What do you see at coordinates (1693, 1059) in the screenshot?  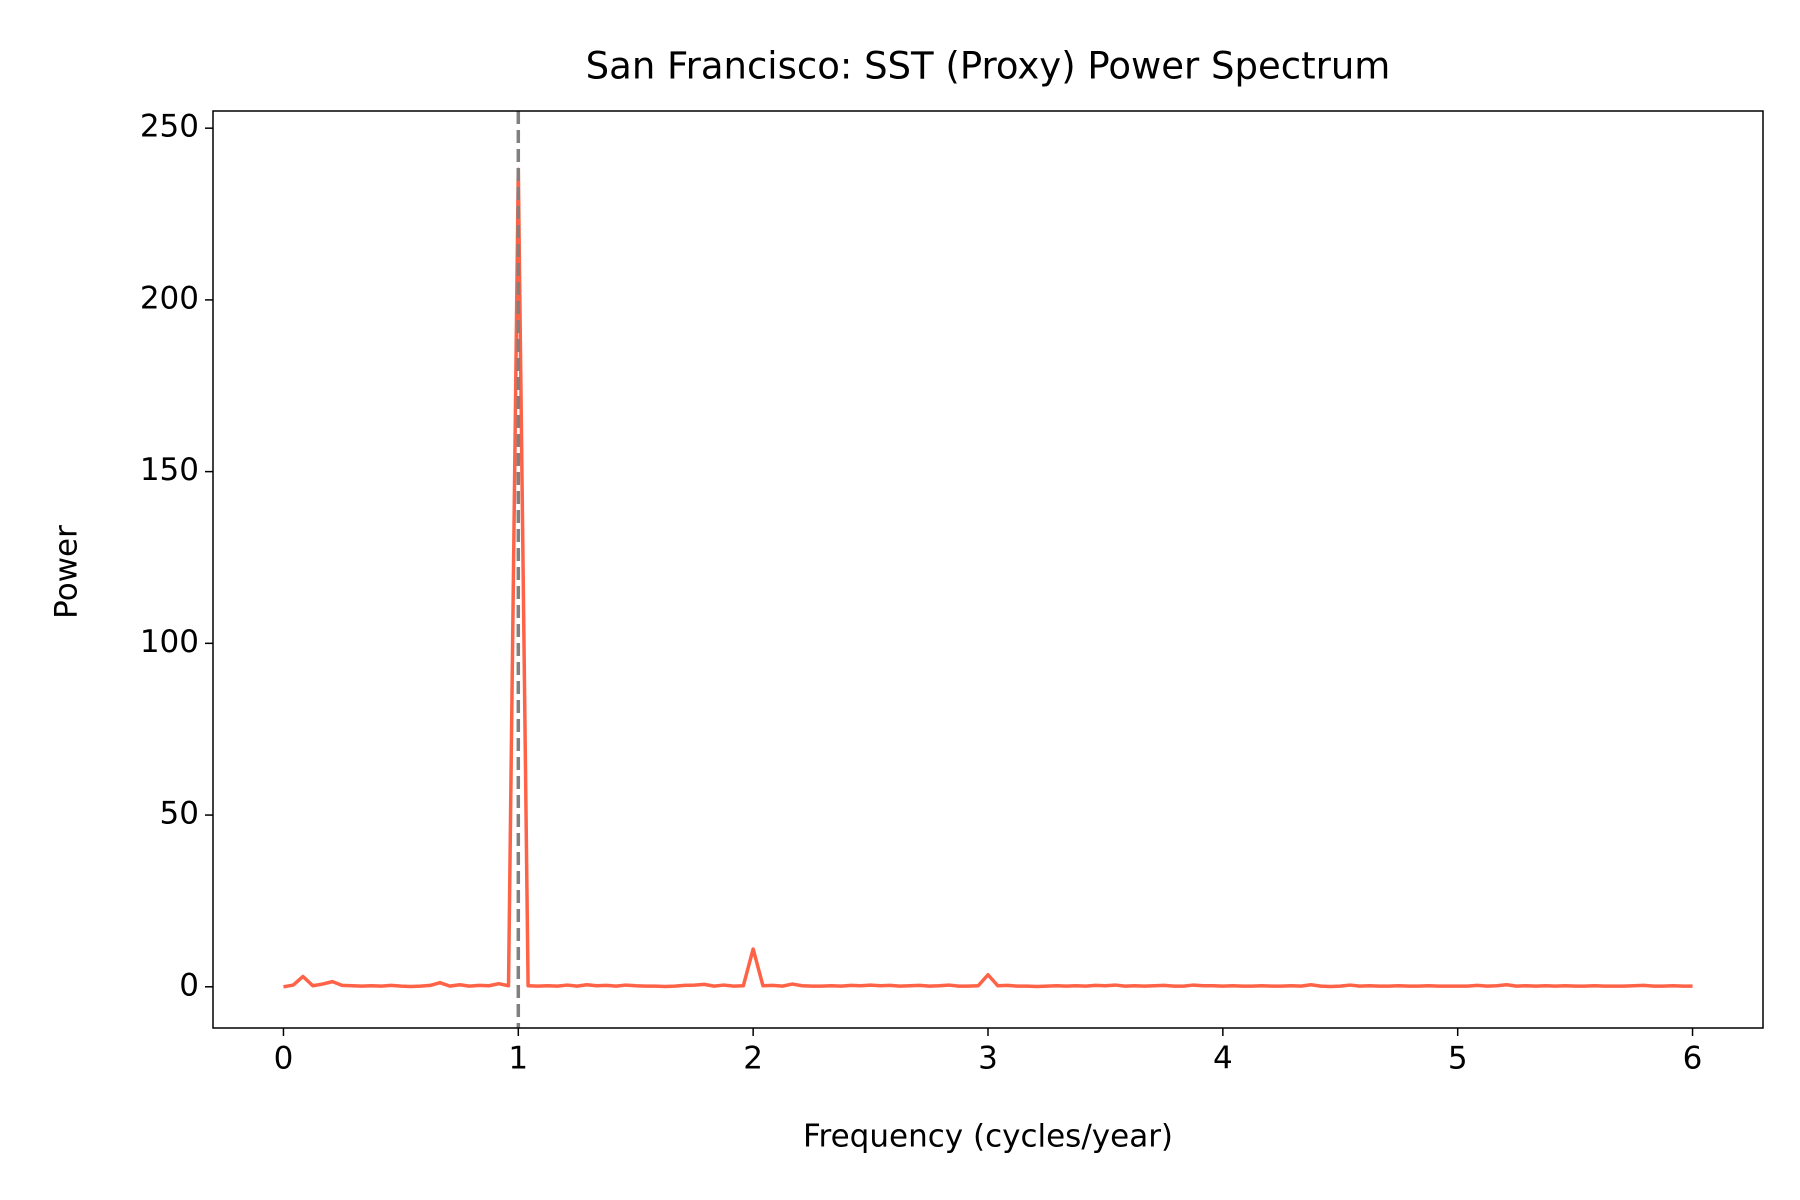 I see `x-tick-label: 6` at bounding box center [1693, 1059].